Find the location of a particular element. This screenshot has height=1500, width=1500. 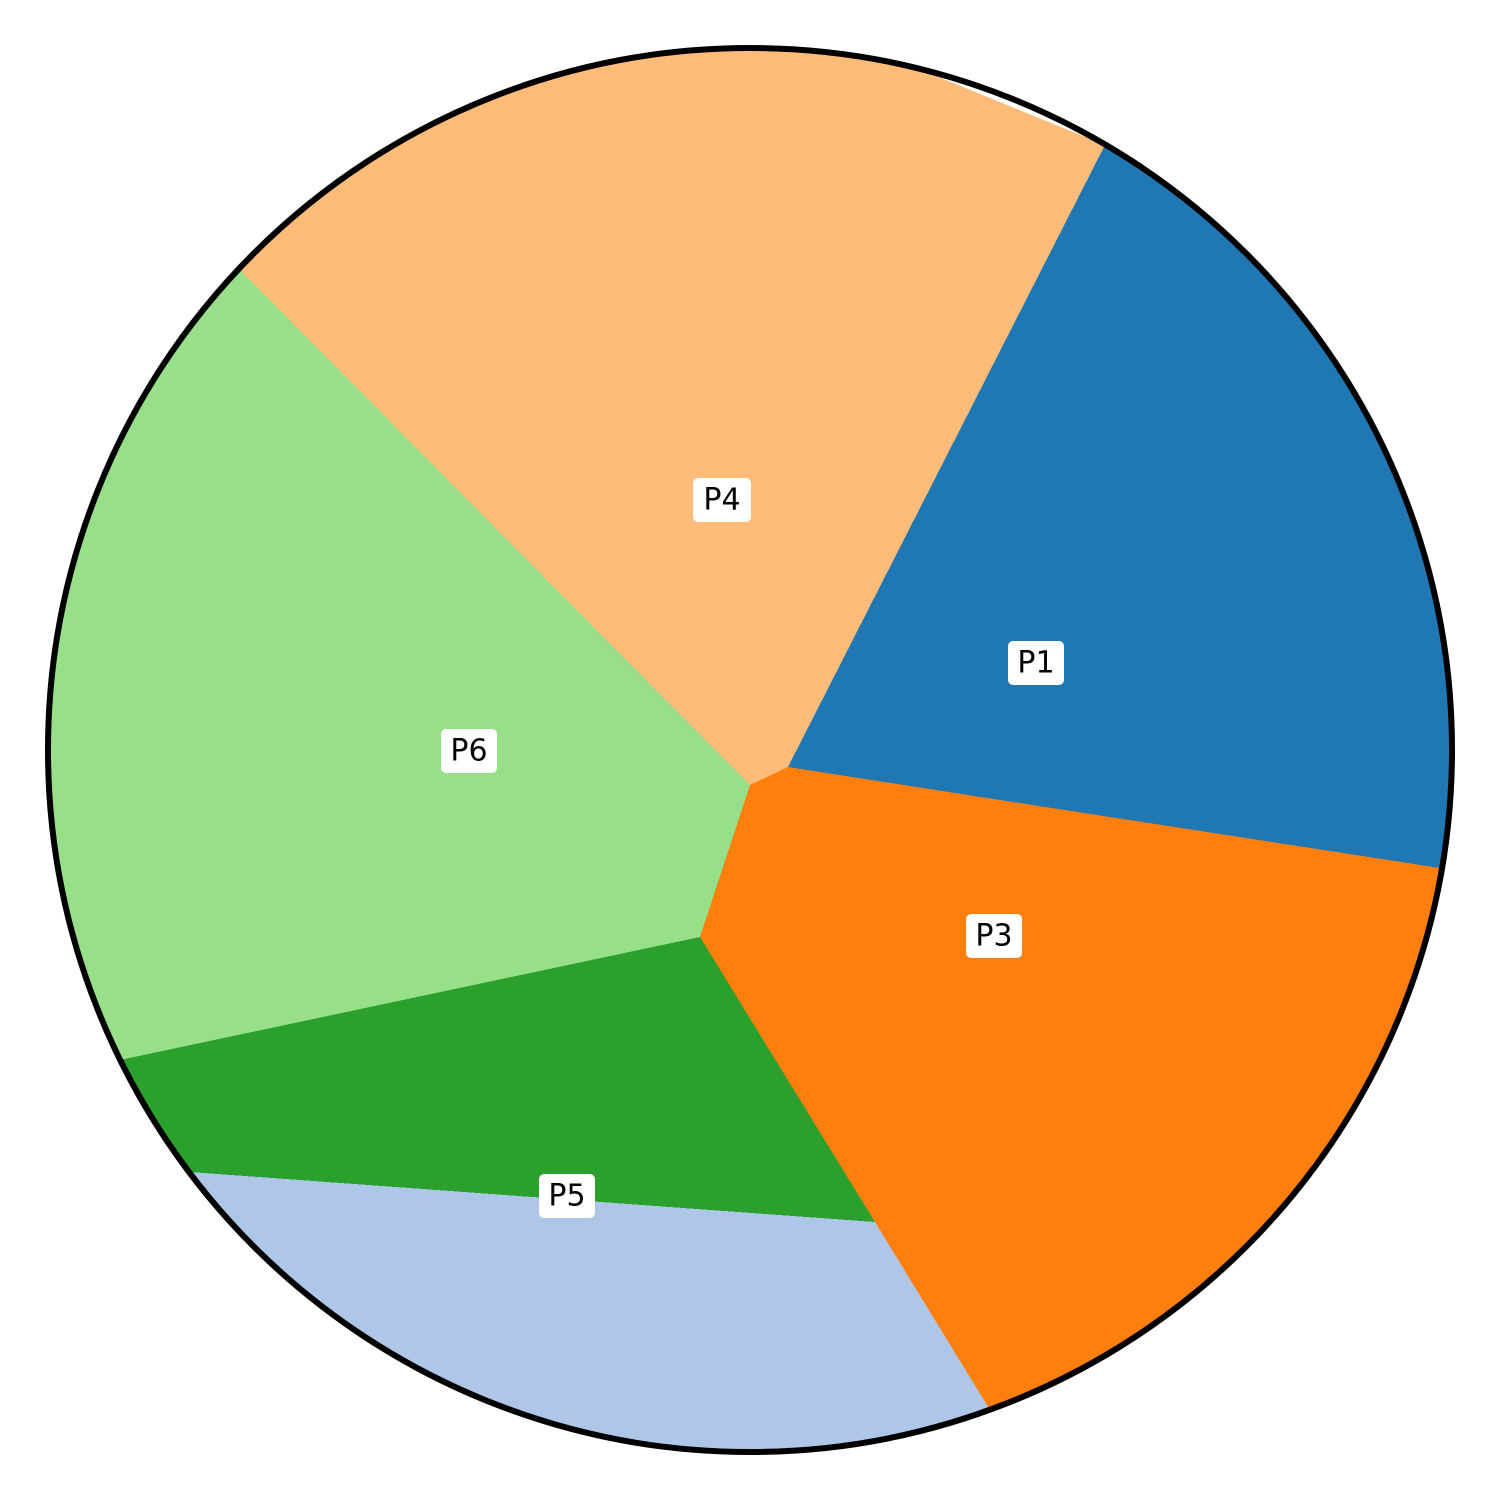

svg-text: P1 is located at coordinates (1035, 663).